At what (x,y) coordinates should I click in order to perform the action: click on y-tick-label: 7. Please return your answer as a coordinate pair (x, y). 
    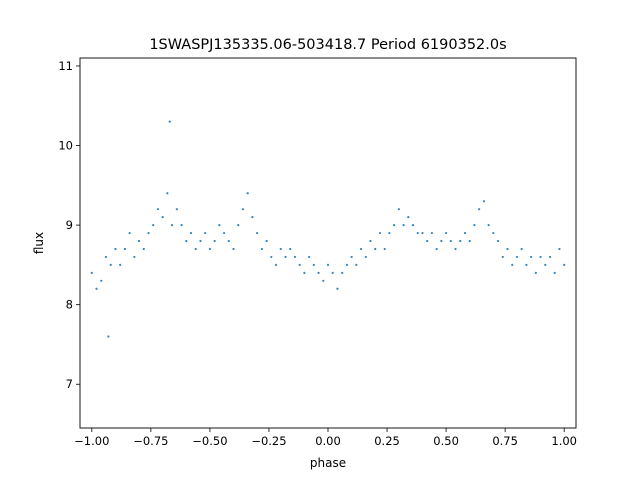
    Looking at the image, I should click on (69, 384).